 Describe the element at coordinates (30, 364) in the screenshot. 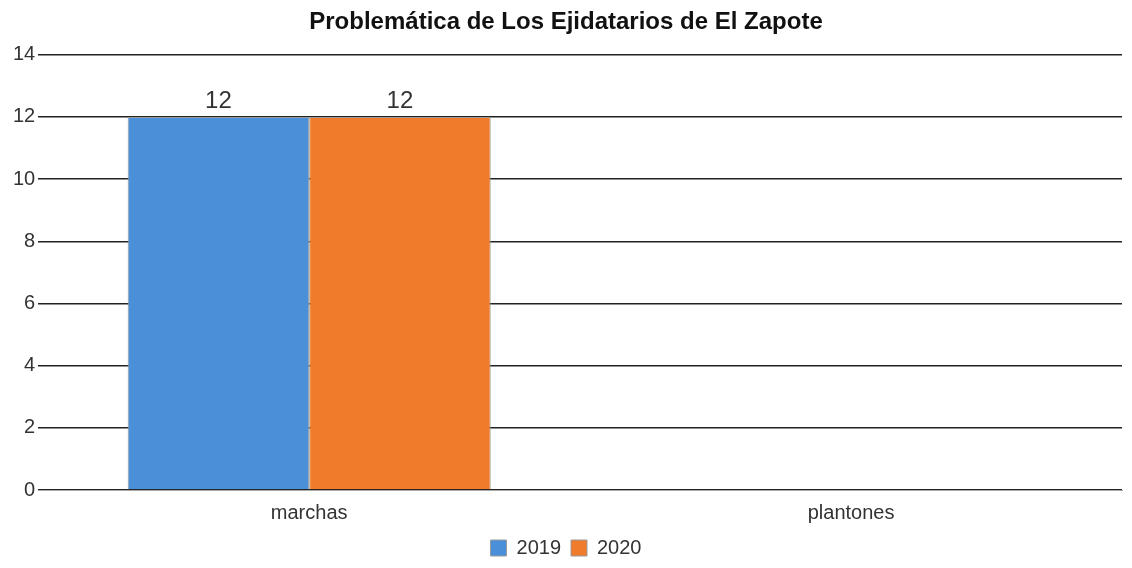

I see `y-tick-label: 4` at that location.